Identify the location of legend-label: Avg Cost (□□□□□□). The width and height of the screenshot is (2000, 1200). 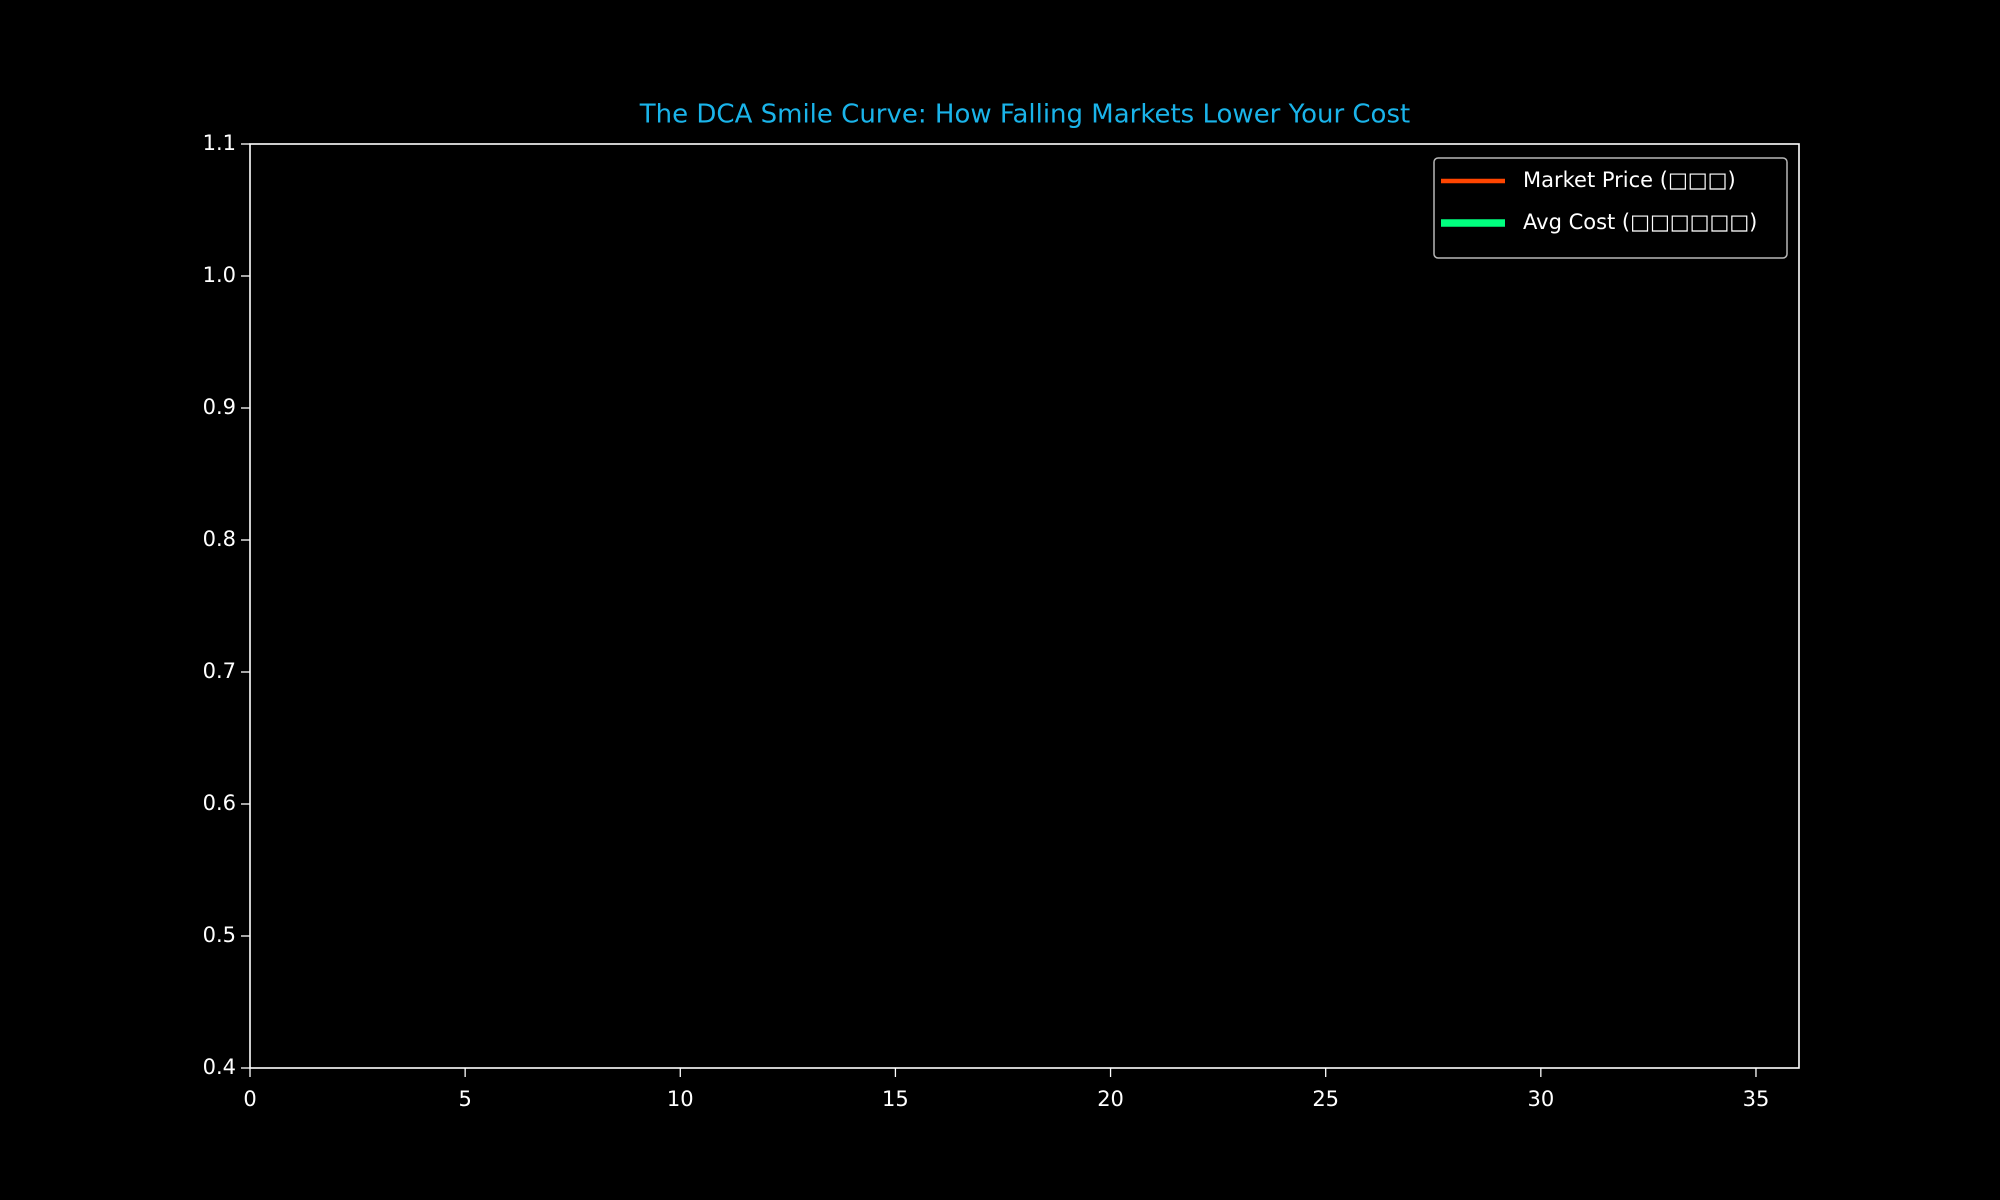
(1640, 222).